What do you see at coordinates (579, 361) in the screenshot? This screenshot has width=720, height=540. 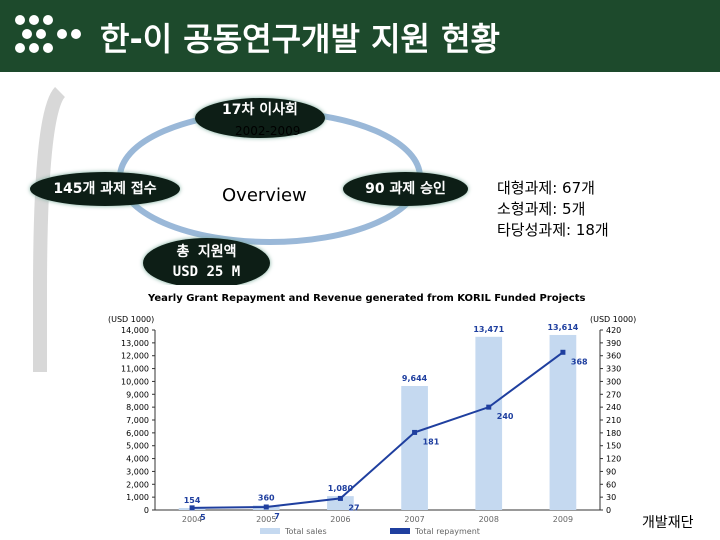 I see `line-label: 368` at bounding box center [579, 361].